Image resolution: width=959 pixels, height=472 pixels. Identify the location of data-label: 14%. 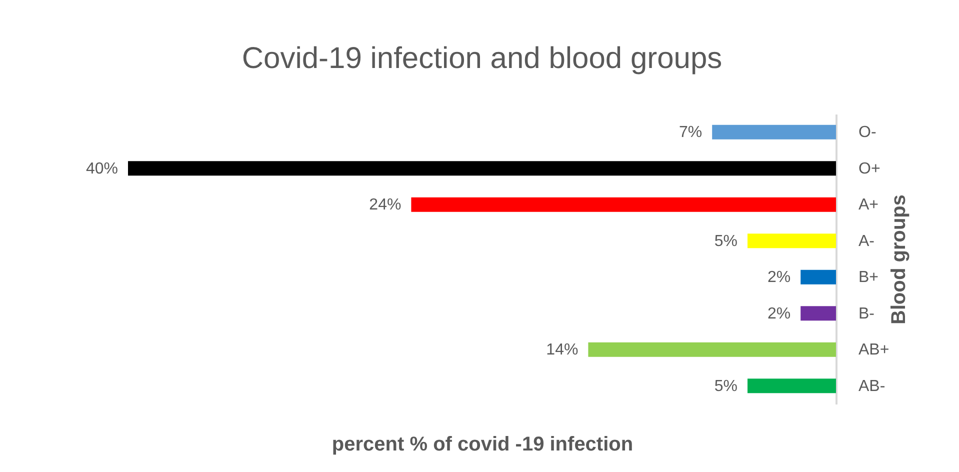
(562, 350).